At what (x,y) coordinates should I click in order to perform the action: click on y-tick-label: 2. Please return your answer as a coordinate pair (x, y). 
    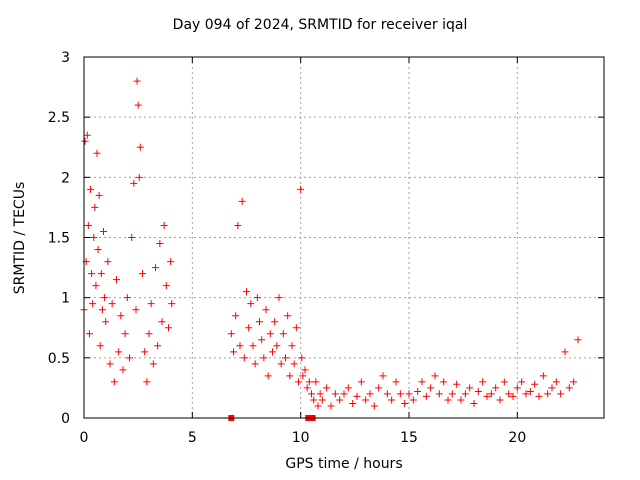
    Looking at the image, I should click on (65, 178).